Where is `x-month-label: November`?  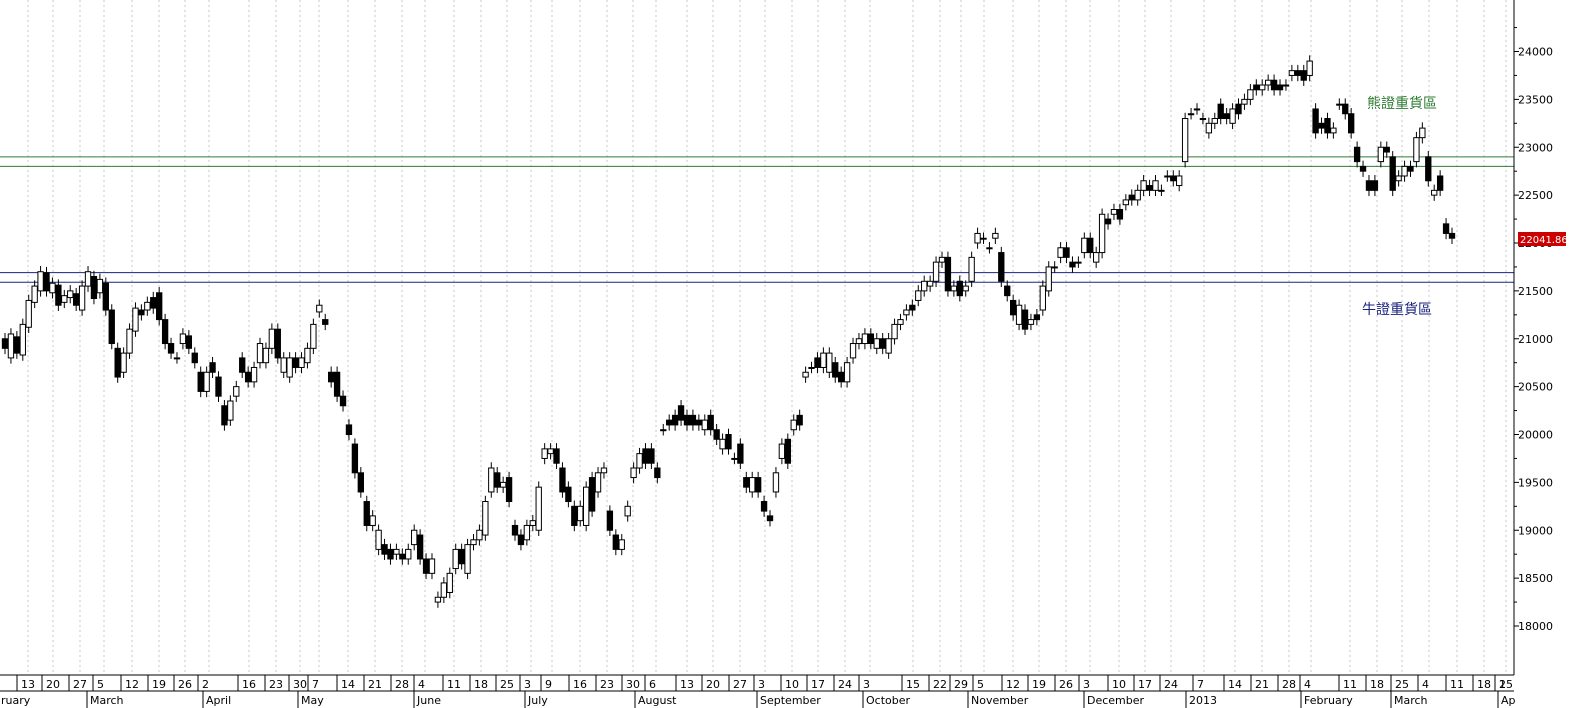
x-month-label: November is located at coordinates (1000, 700).